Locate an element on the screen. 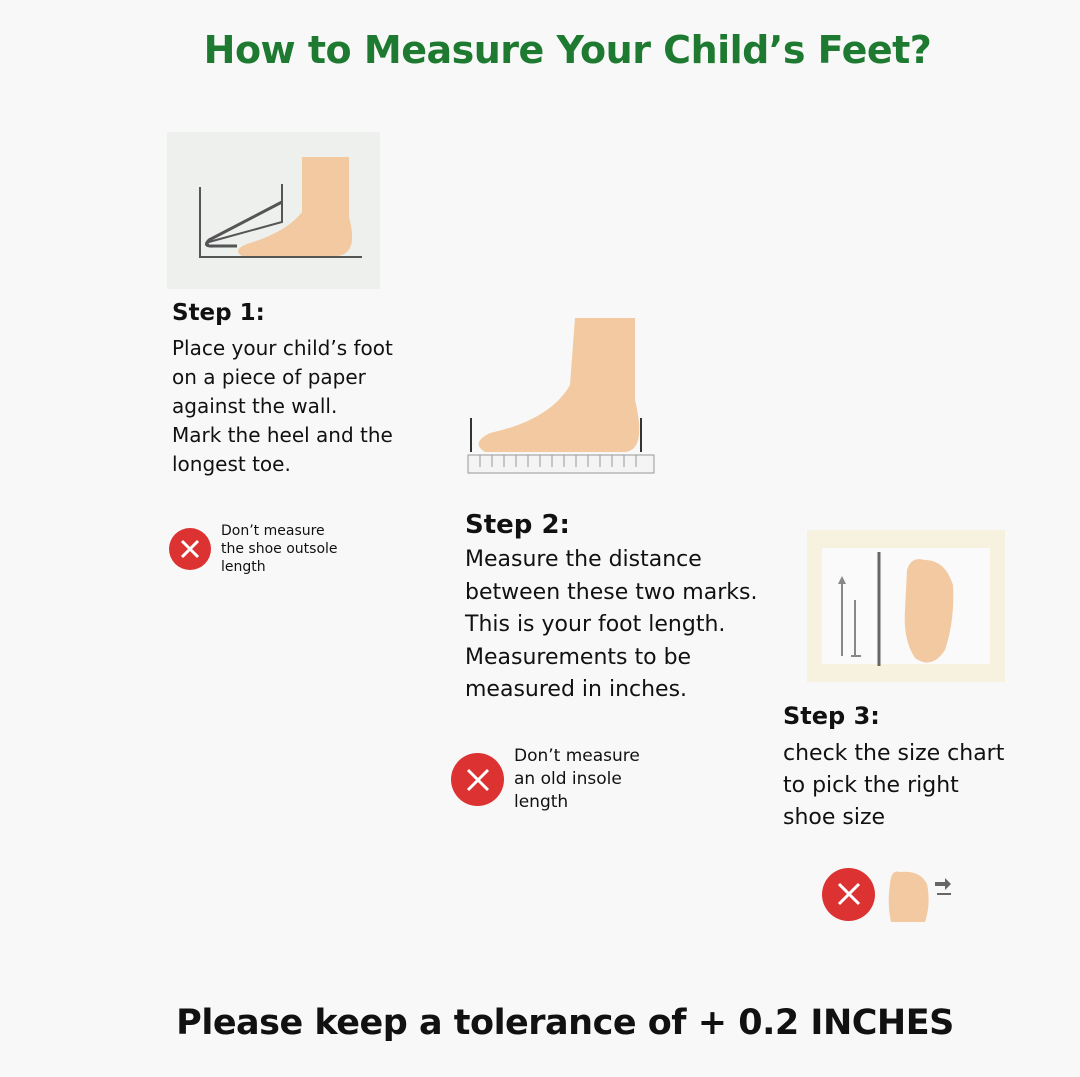 The image size is (1080, 1077). foot-size-chart-icon is located at coordinates (906, 606).